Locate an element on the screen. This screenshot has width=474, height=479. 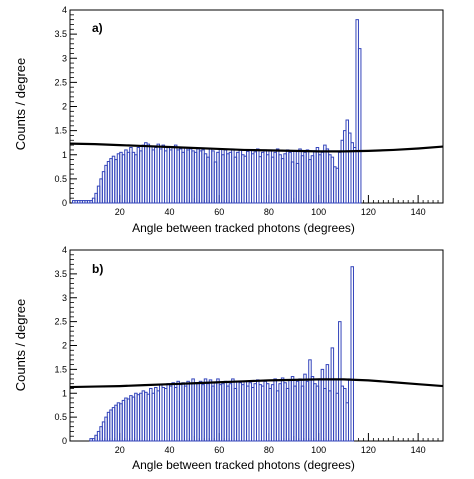
panel-label: b) is located at coordinates (97, 269).